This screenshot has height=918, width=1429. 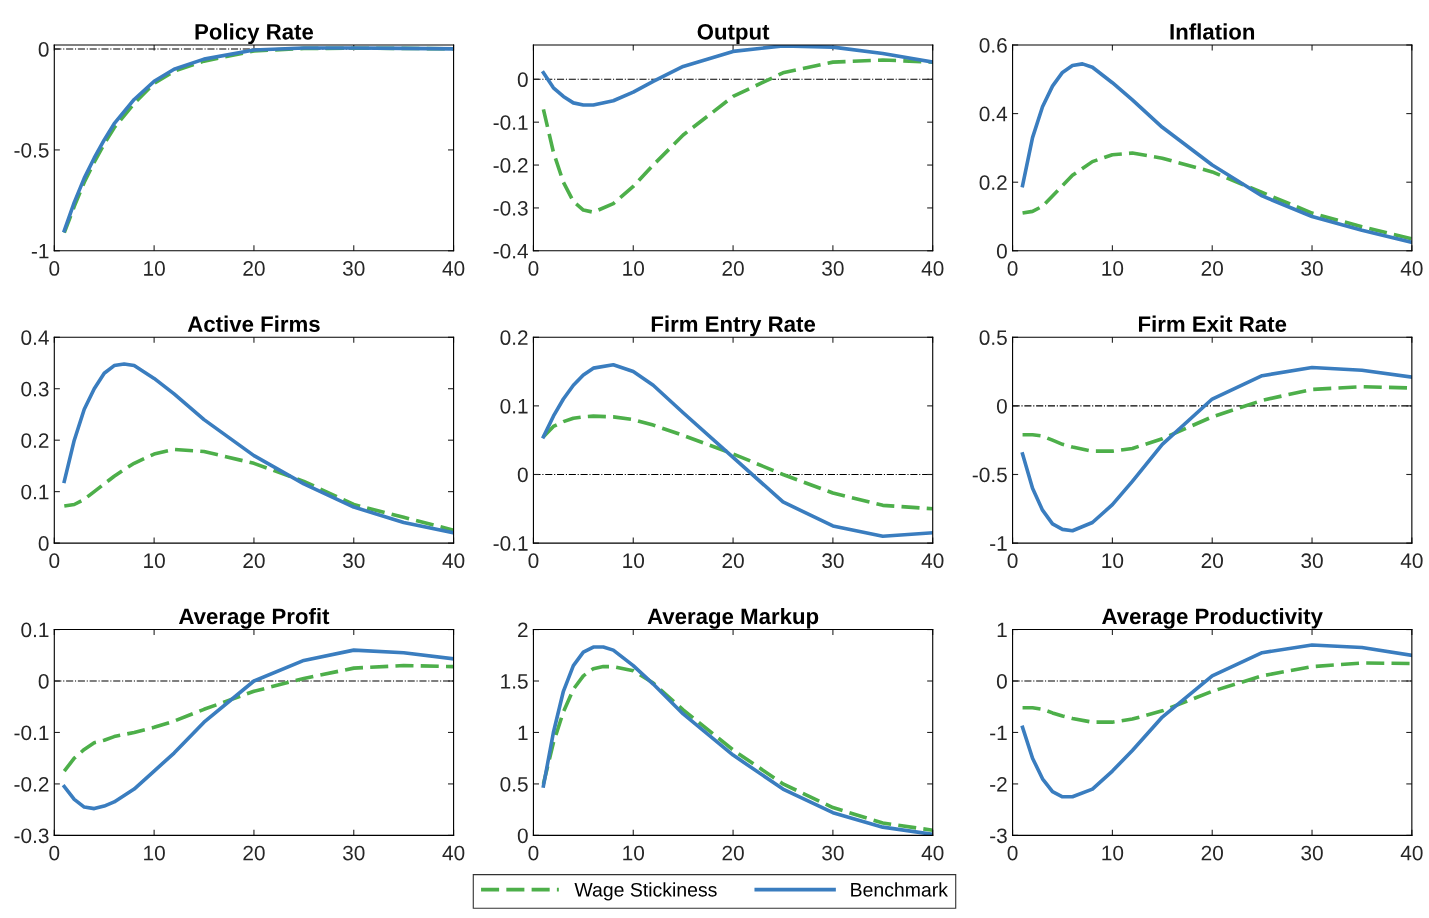 What do you see at coordinates (1212, 31) in the screenshot?
I see `chart-title: Inflation` at bounding box center [1212, 31].